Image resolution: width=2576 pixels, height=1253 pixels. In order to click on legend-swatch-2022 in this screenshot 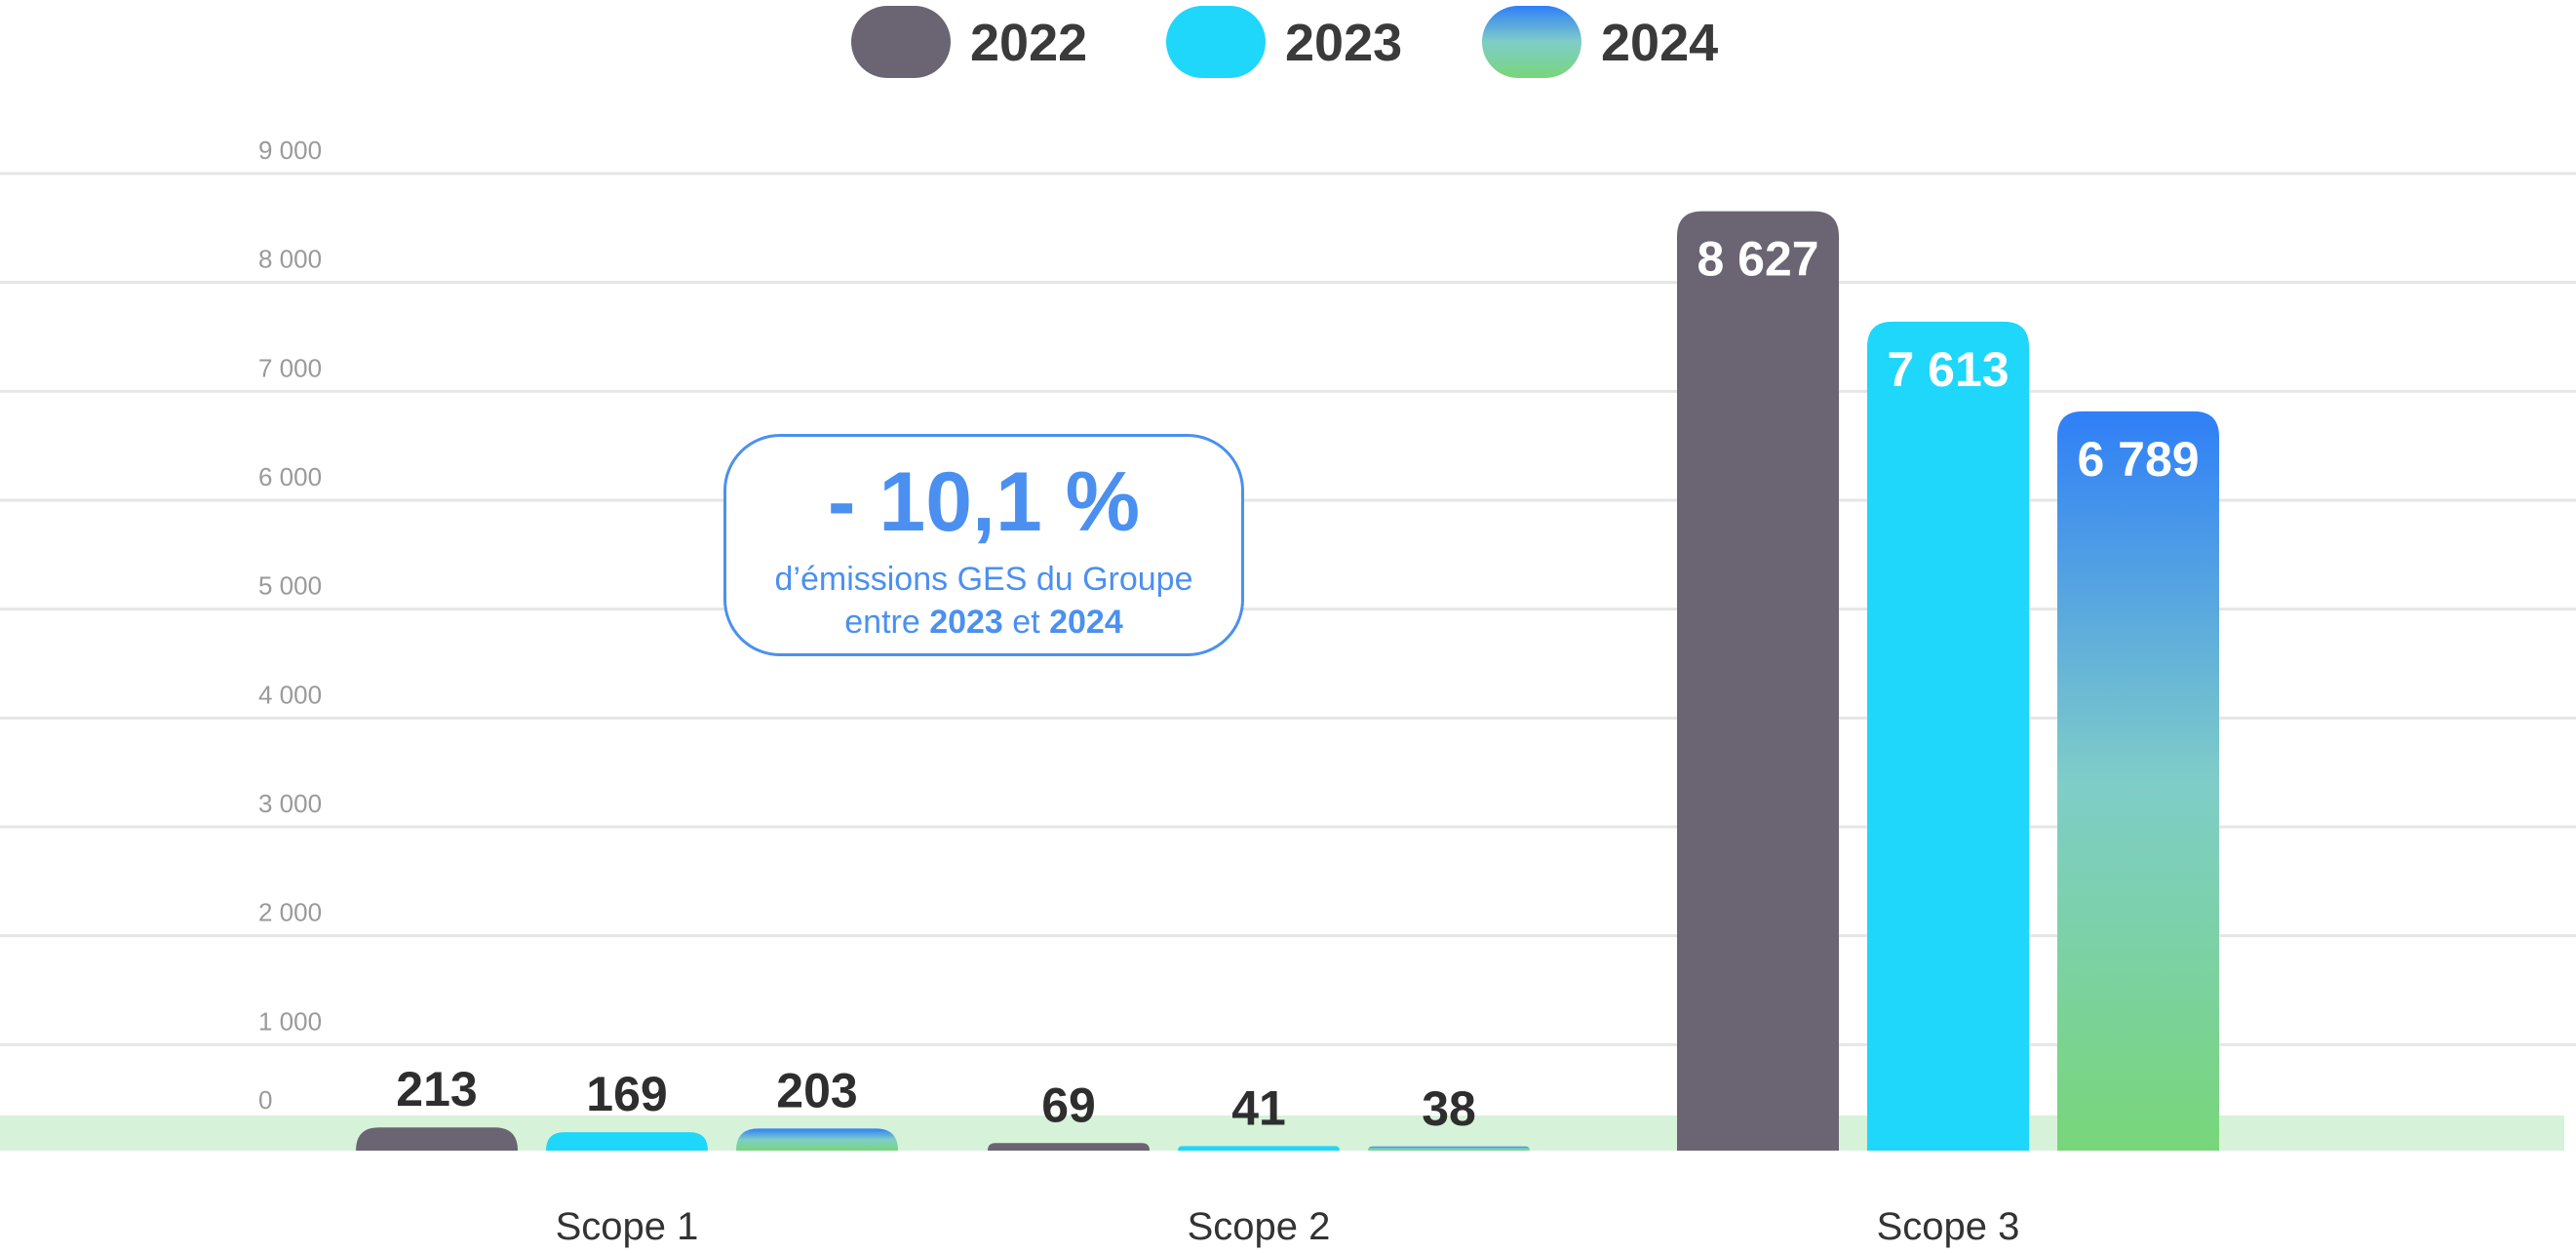, I will do `click(901, 42)`.